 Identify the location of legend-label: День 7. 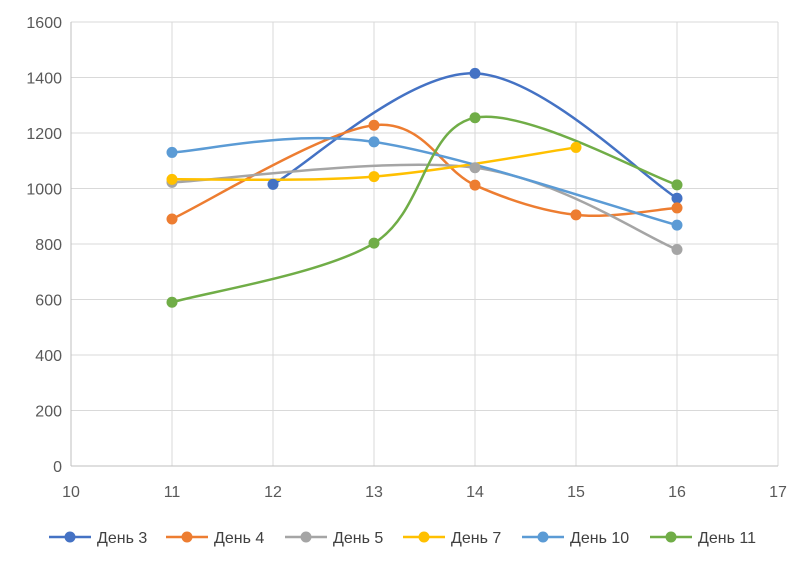
(476, 538).